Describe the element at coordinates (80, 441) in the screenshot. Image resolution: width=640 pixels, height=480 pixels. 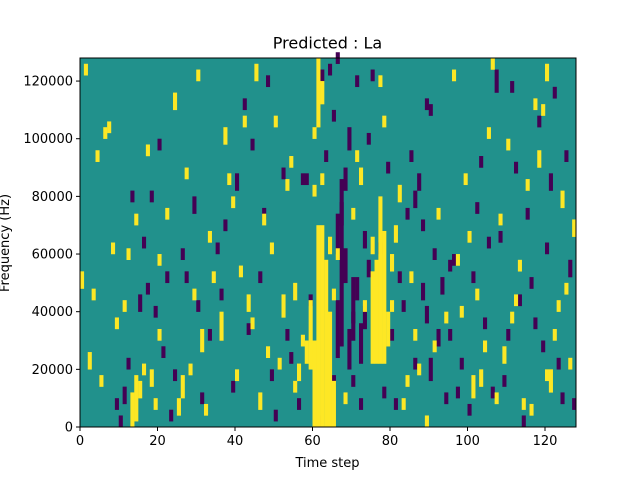
I see `x-tick-label: 0` at that location.